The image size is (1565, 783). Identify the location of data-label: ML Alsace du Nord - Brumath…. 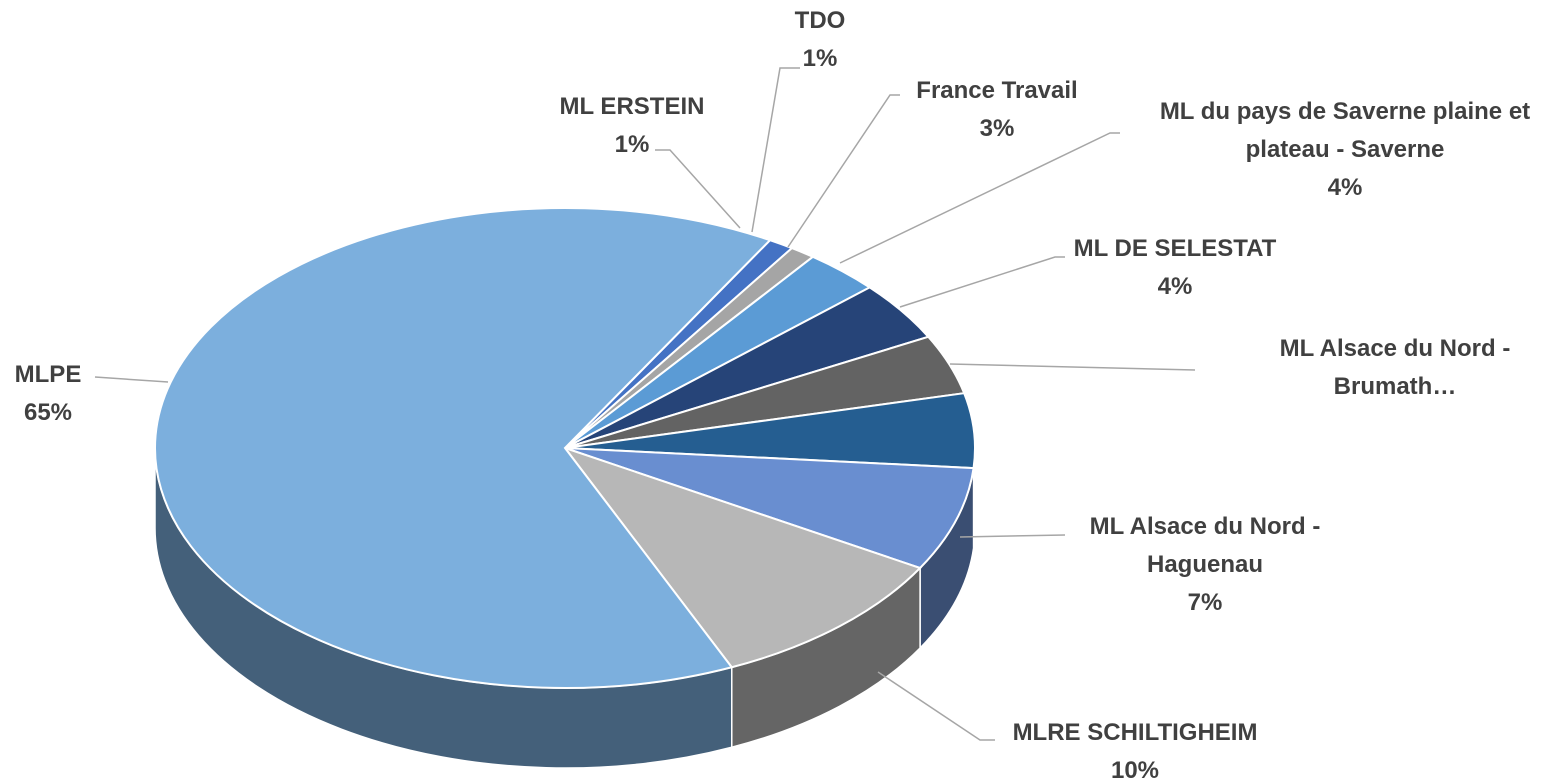
(1395, 368).